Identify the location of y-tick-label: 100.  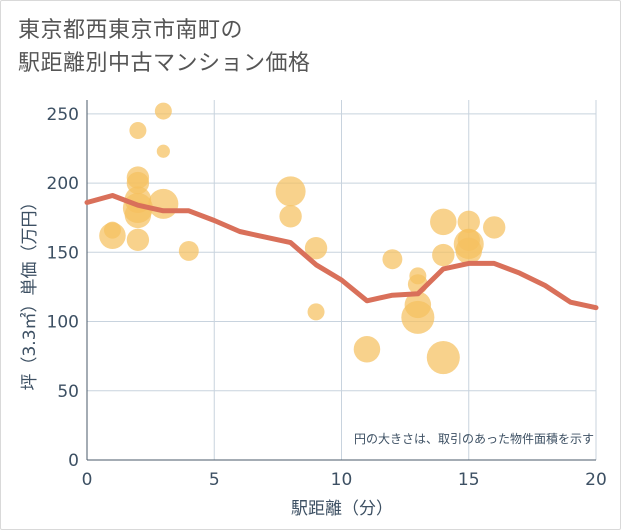
(63, 323).